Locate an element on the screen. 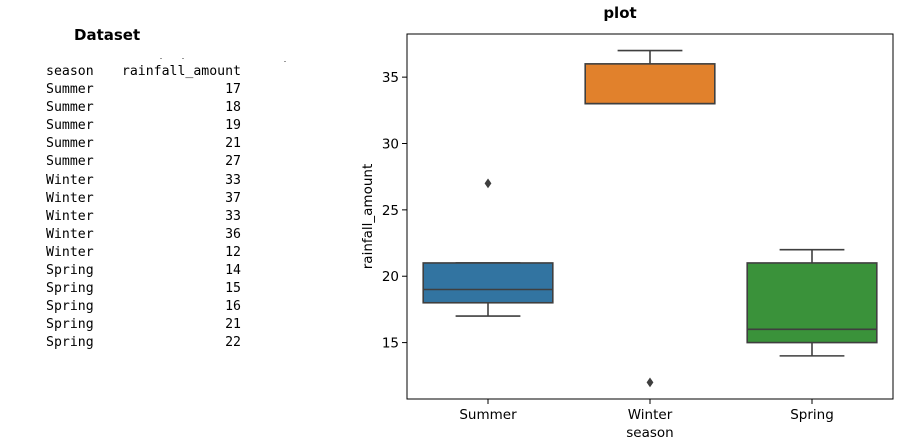 Image resolution: width=900 pixels, height=445 pixels. rainfall-cell: 12 is located at coordinates (233, 252).